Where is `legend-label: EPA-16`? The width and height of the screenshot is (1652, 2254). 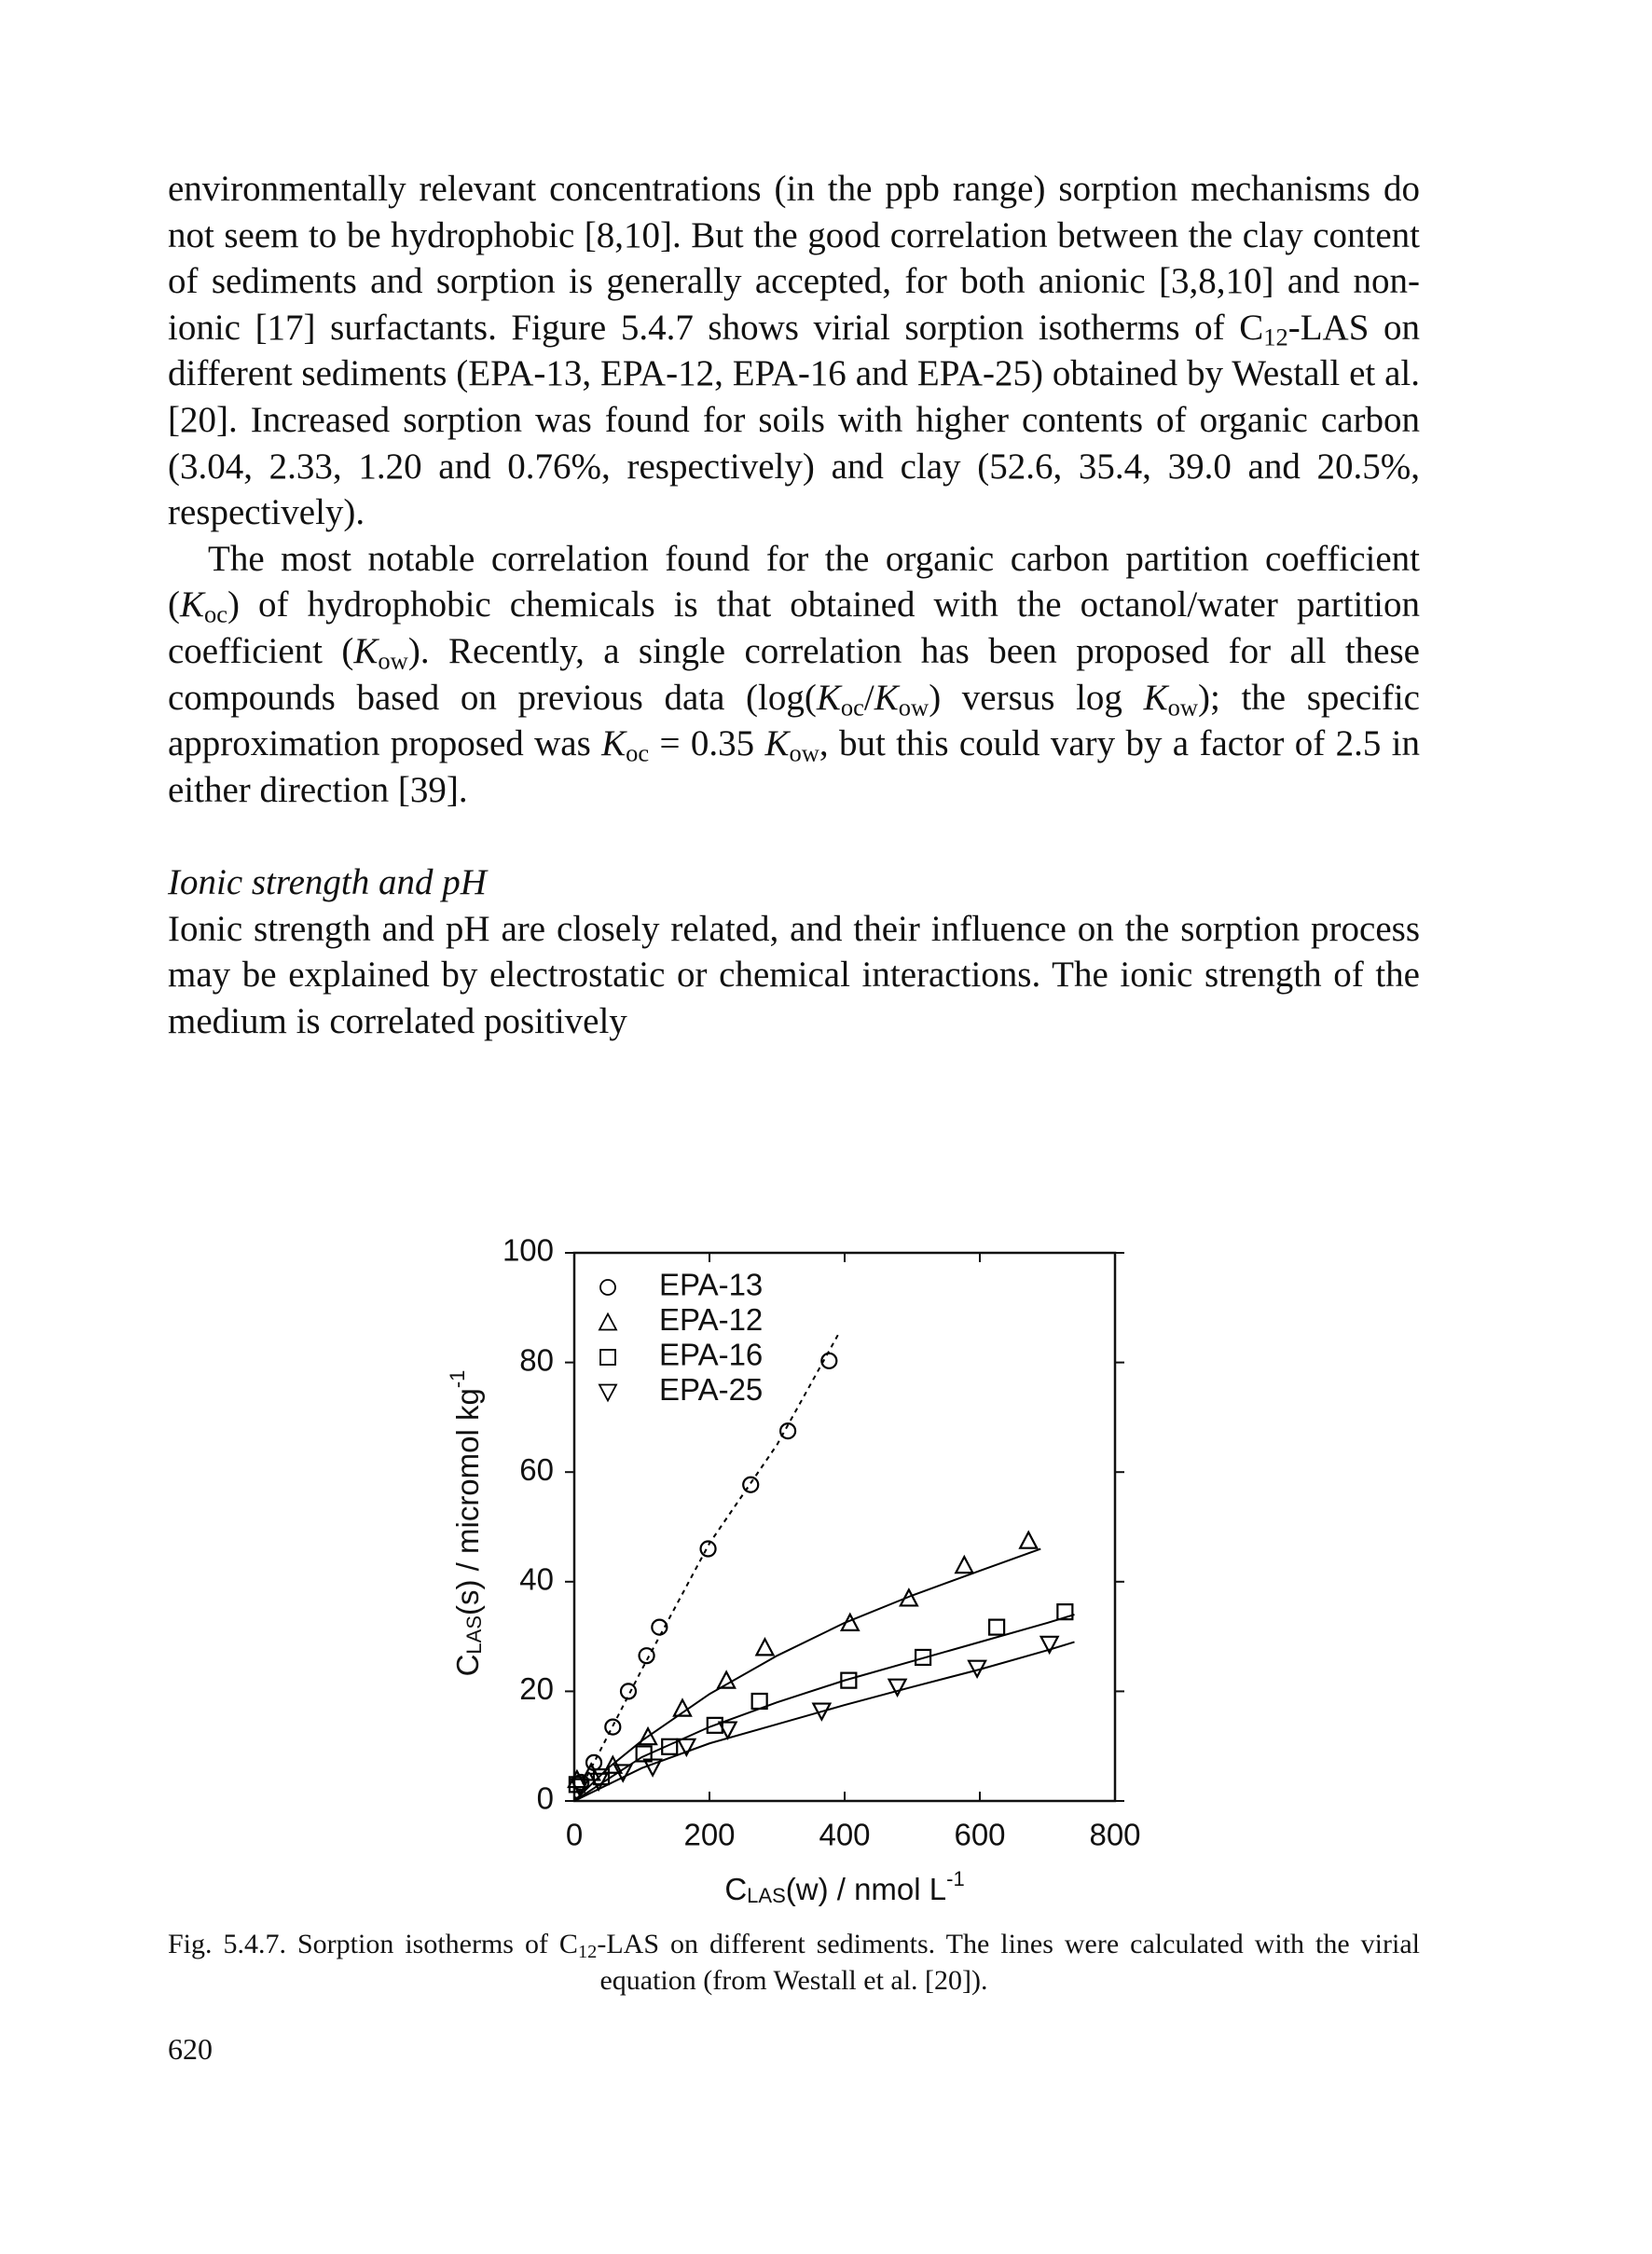 legend-label: EPA-16 is located at coordinates (711, 1355).